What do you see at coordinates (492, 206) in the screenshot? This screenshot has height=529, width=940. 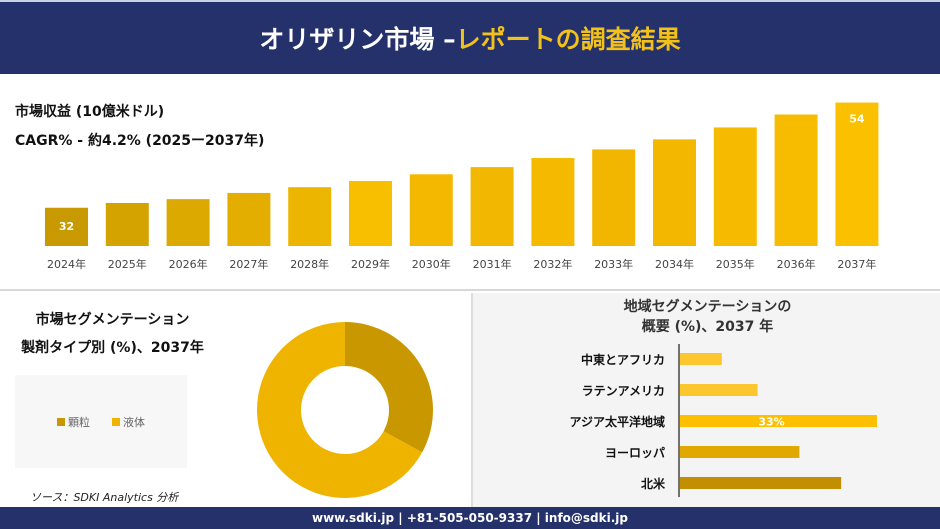 I see `bar-2031年` at bounding box center [492, 206].